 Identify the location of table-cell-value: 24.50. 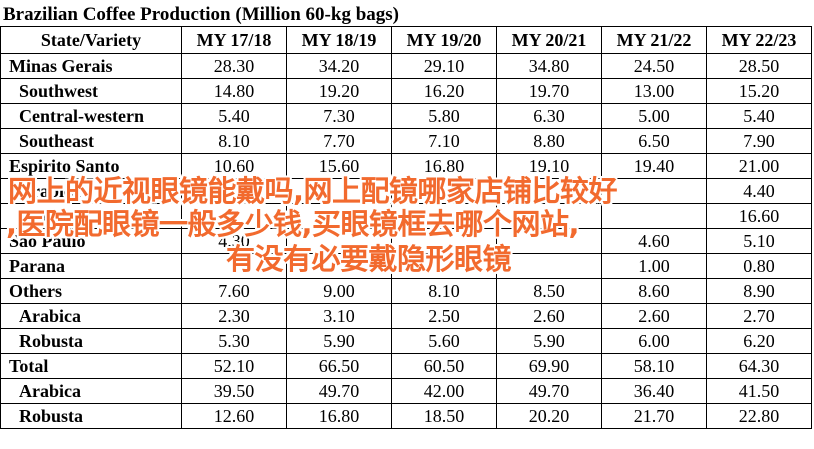
(654, 66).